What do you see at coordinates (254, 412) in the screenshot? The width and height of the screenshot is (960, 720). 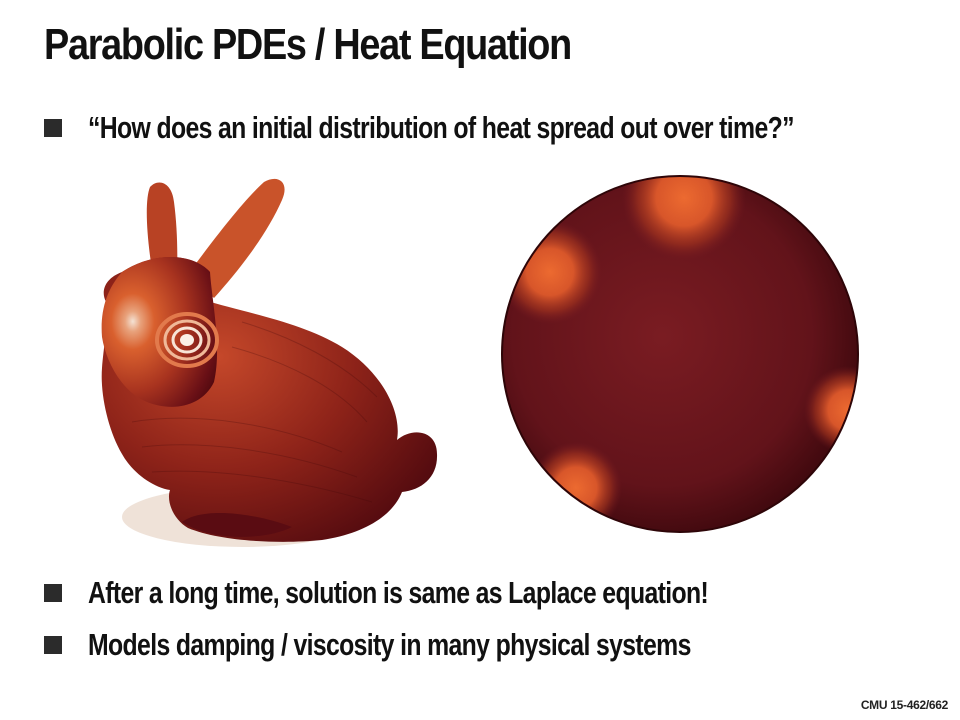 I see `bunny-contours` at bounding box center [254, 412].